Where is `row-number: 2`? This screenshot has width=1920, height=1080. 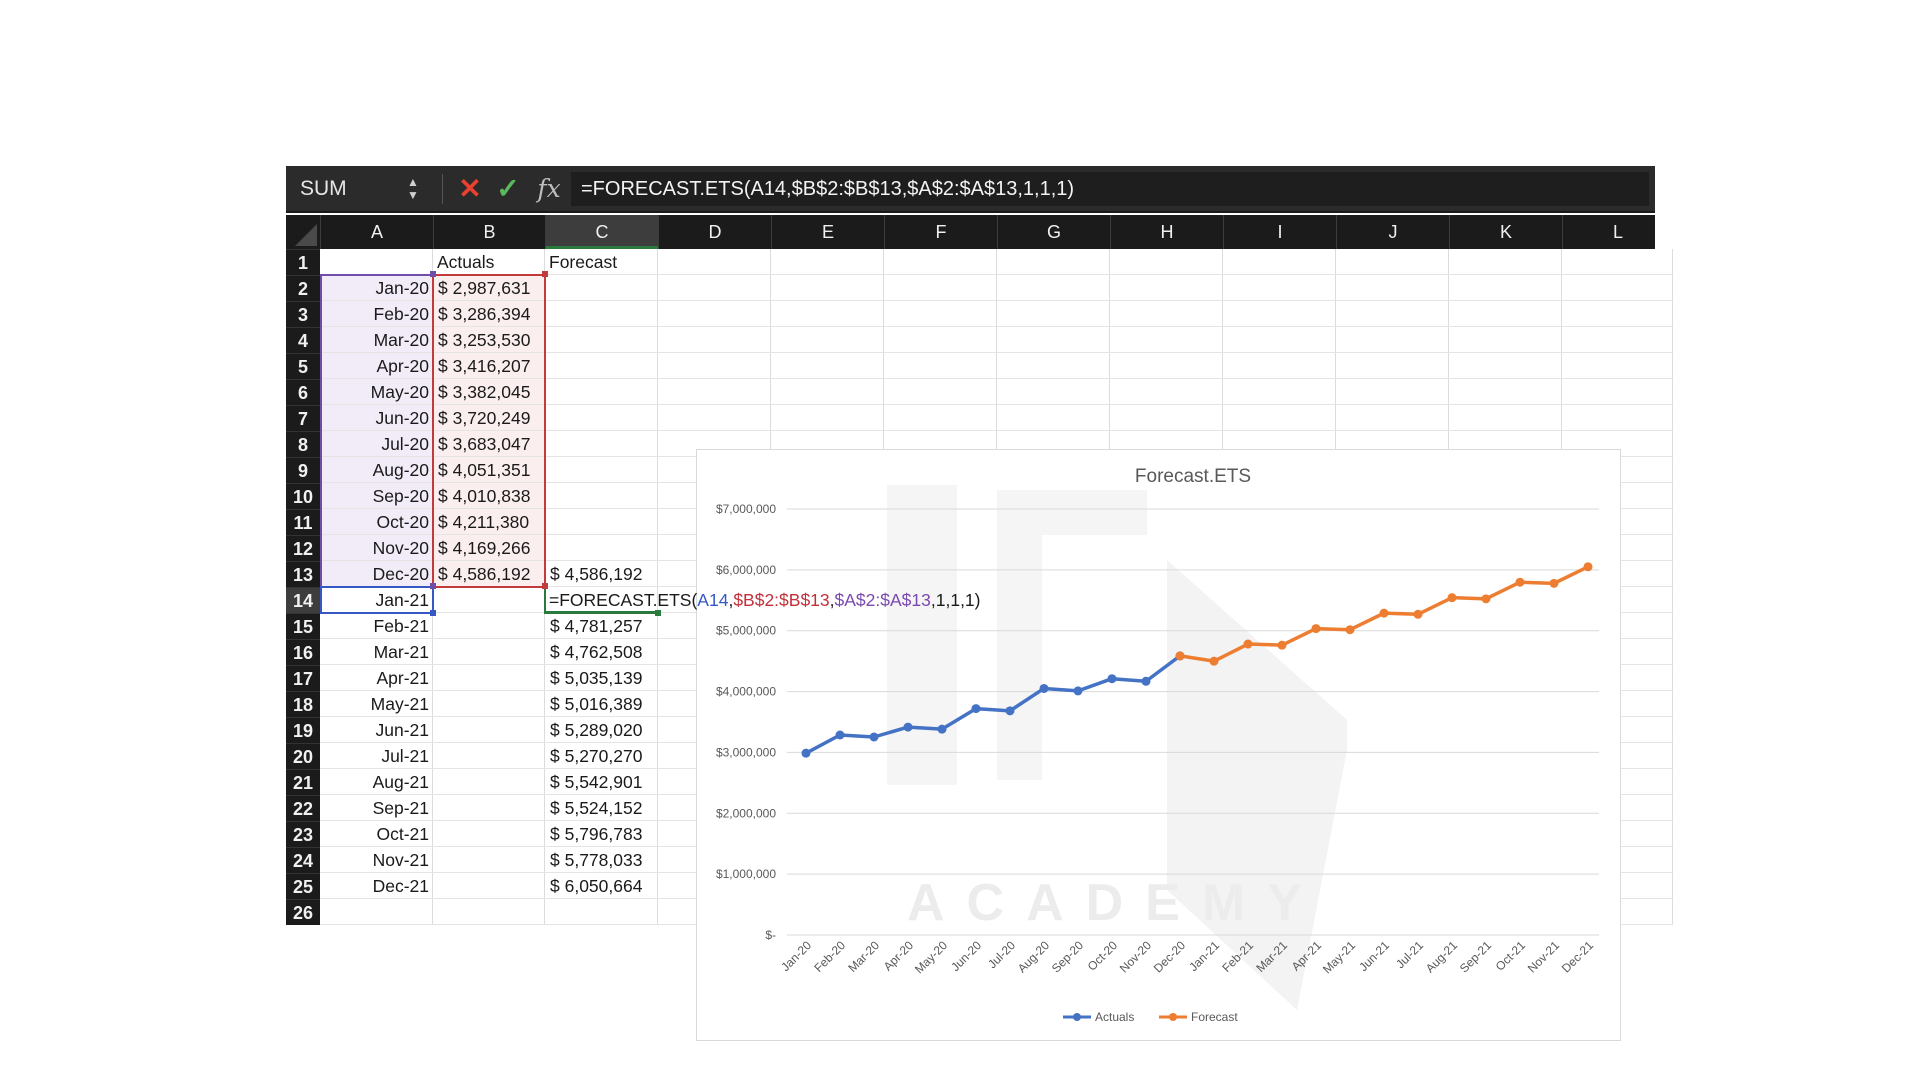 row-number: 2 is located at coordinates (303, 288).